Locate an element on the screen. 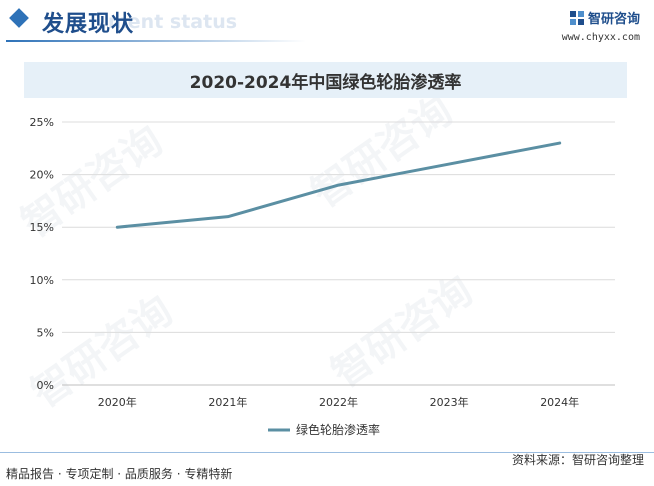 The height and width of the screenshot is (486, 654). brand-name: 智研咨询 is located at coordinates (613, 19).